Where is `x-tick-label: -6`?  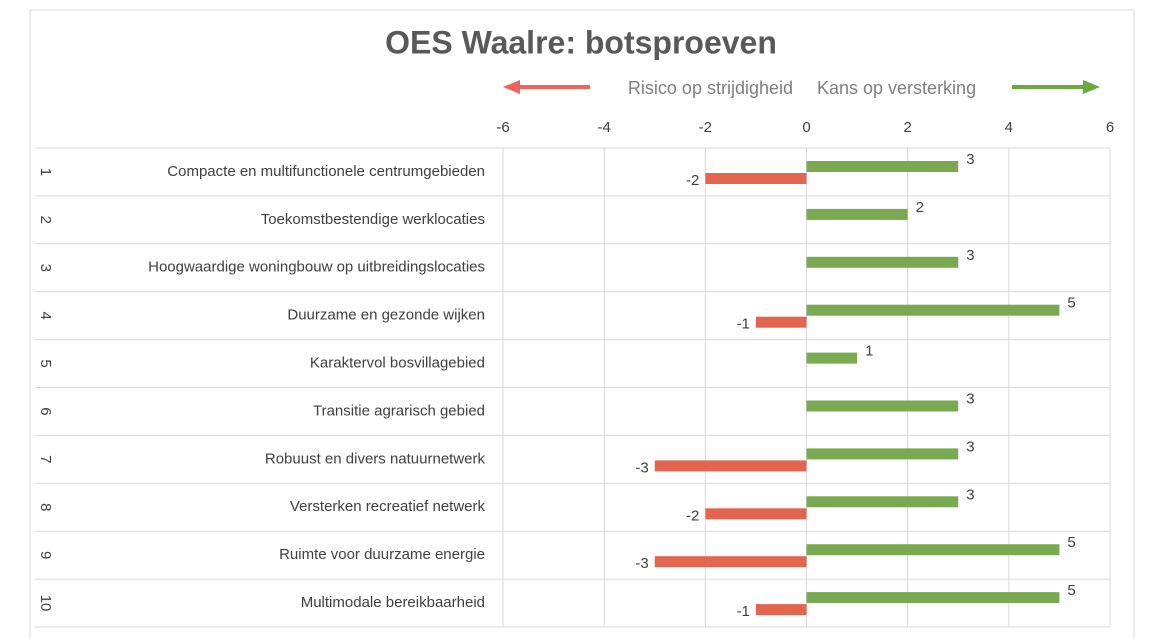
x-tick-label: -6 is located at coordinates (502, 127).